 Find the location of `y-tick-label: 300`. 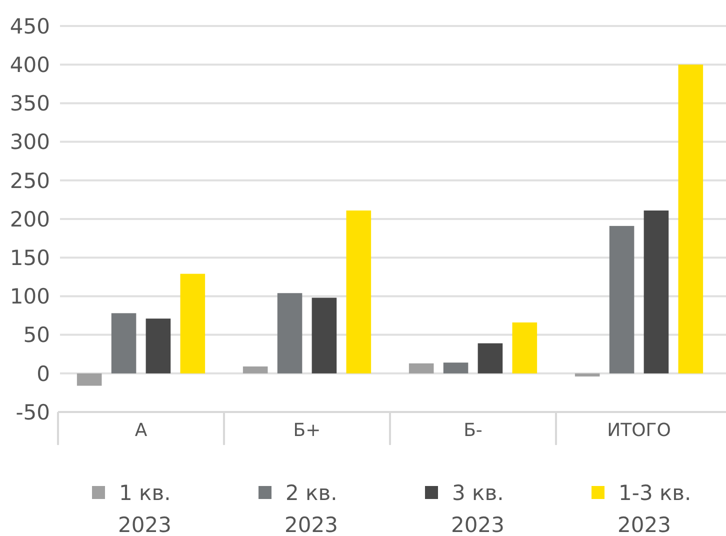

y-tick-label: 300 is located at coordinates (30, 142).